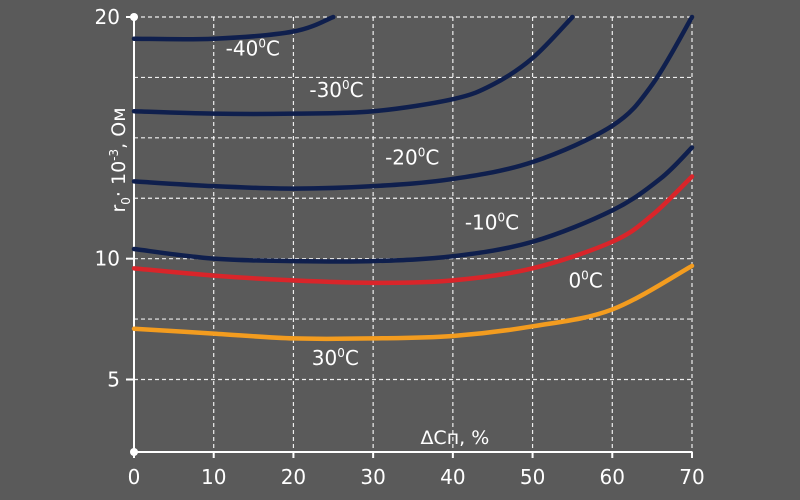 This screenshot has height=500, width=800. I want to click on series-label-unit-0: C, so click(273, 49).